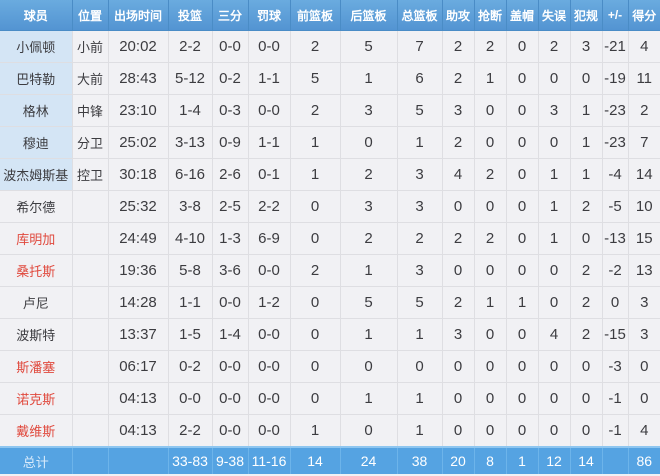  I want to click on cell-trb: 7, so click(419, 46).